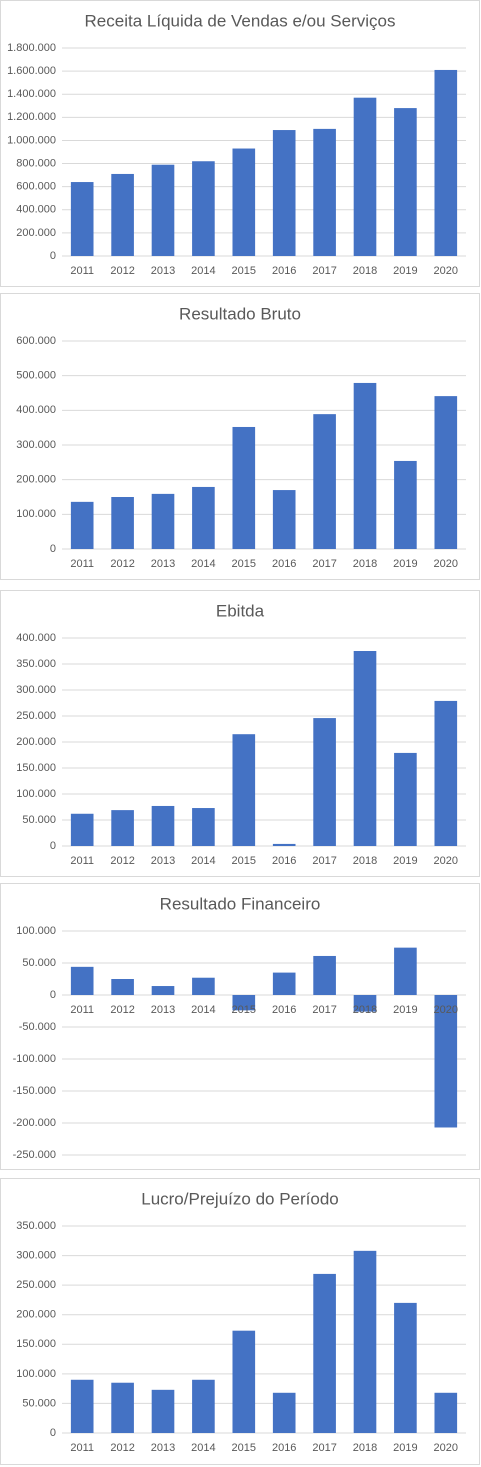 The width and height of the screenshot is (481, 1467). What do you see at coordinates (240, 20) in the screenshot?
I see `chart-title: Receita Líquida de Vendas e/ou Serviços` at bounding box center [240, 20].